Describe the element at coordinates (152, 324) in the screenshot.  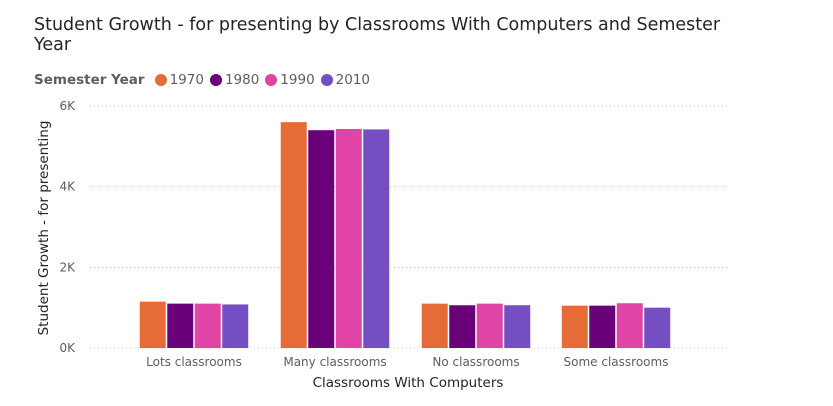
I see `bar-1970-lots-classrooms` at that location.